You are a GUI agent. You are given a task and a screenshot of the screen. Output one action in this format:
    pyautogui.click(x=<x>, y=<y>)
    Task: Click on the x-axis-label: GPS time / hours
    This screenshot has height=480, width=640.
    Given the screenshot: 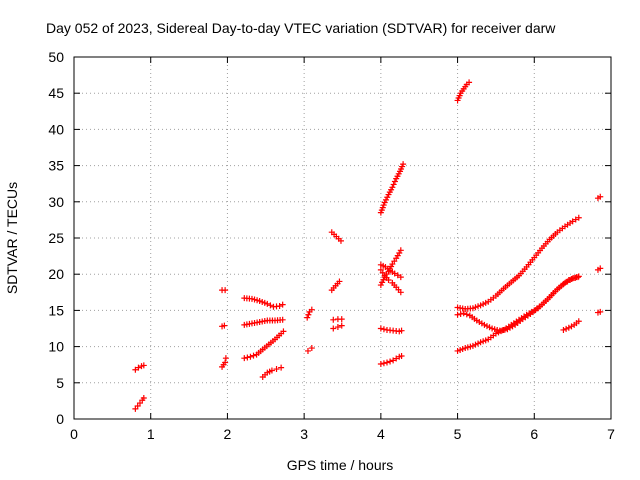 What is the action you would take?
    pyautogui.click(x=340, y=465)
    